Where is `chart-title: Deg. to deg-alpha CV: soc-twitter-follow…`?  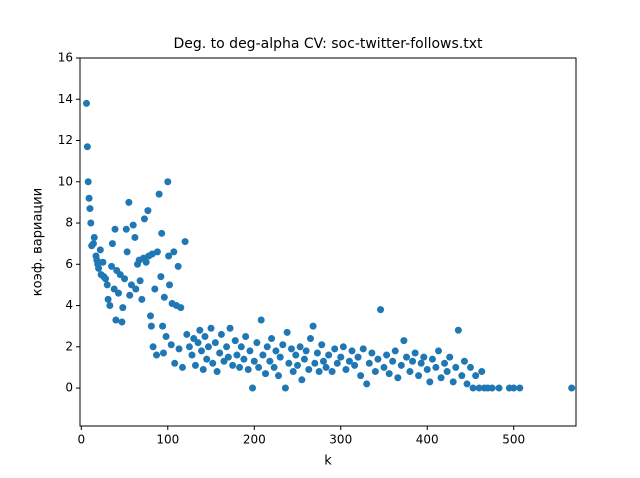
chart-title: Deg. to deg-alpha CV: soc-twitter-follow… is located at coordinates (329, 44).